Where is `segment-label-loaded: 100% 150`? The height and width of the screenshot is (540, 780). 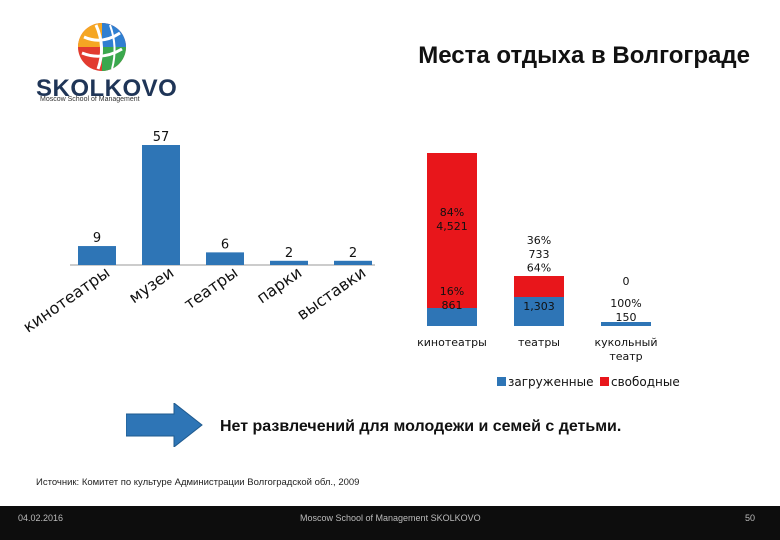 segment-label-loaded: 100% 150 is located at coordinates (625, 310).